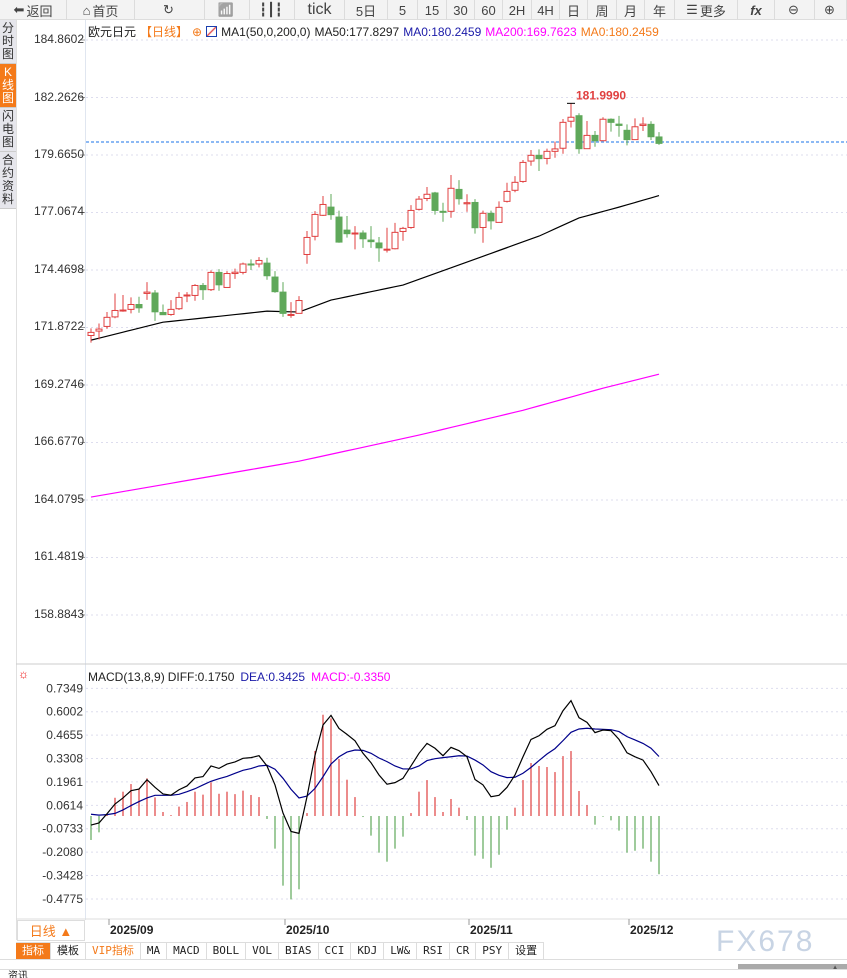  I want to click on price-axis-label: 166.6770, so click(58, 441).